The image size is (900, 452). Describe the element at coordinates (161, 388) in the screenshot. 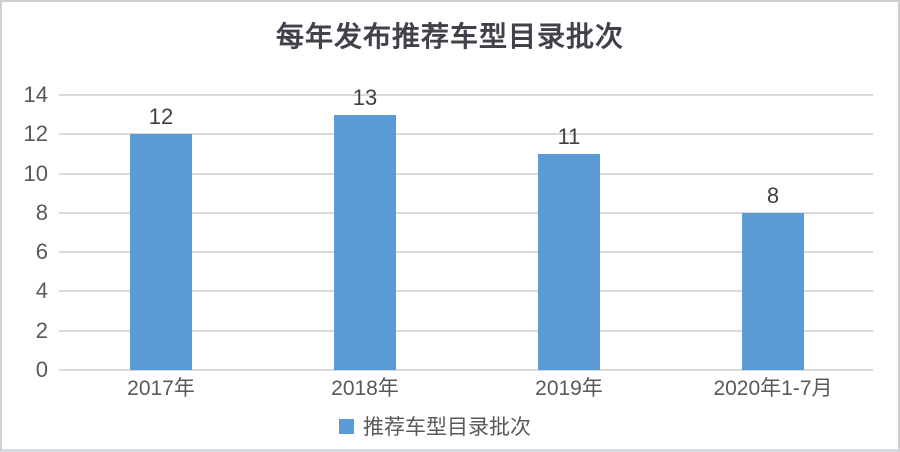

I see `x-axis-label: 2017年` at that location.